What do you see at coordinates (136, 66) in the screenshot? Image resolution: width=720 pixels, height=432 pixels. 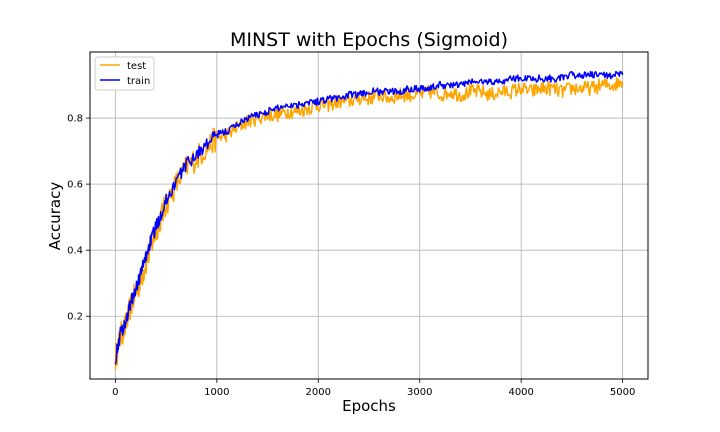 I see `legend-label-test: test` at bounding box center [136, 66].